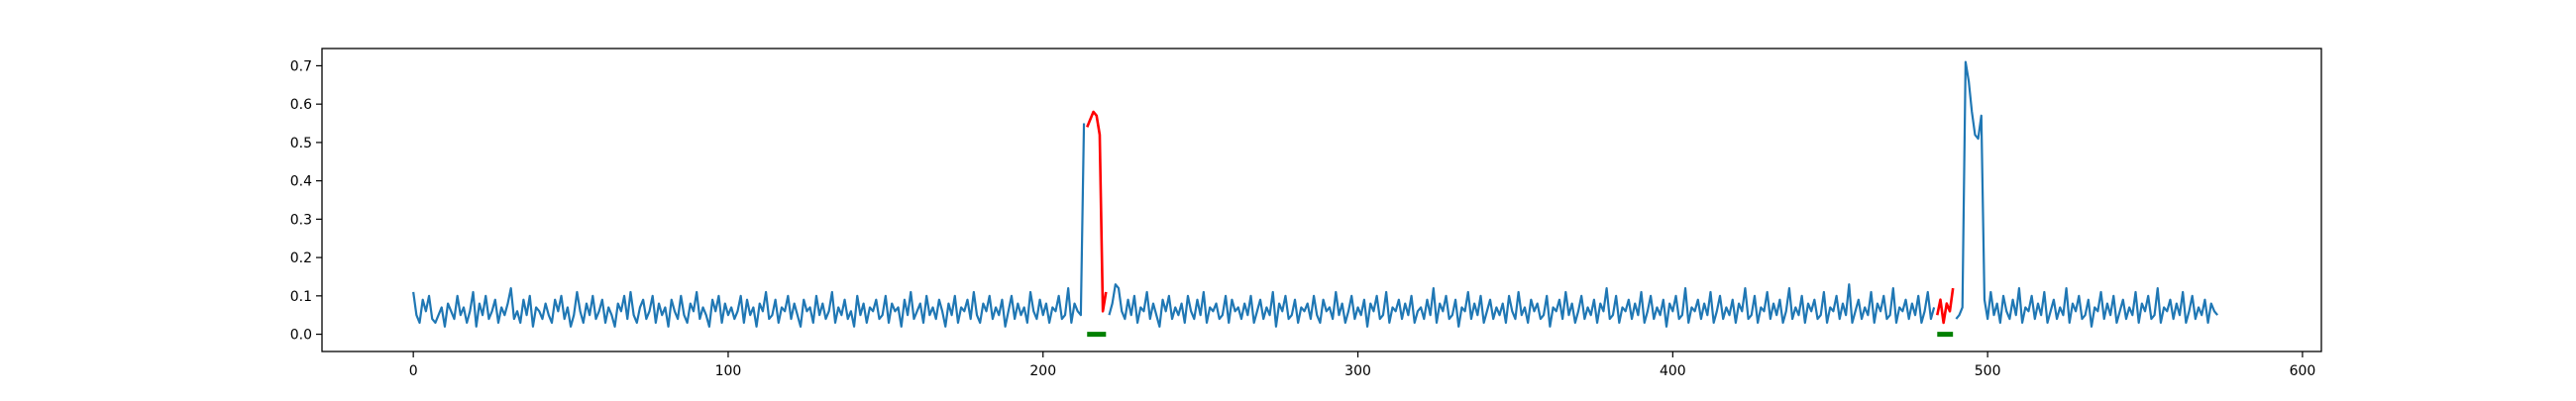  What do you see at coordinates (729, 371) in the screenshot?
I see `x-tick-label-100: 100` at bounding box center [729, 371].